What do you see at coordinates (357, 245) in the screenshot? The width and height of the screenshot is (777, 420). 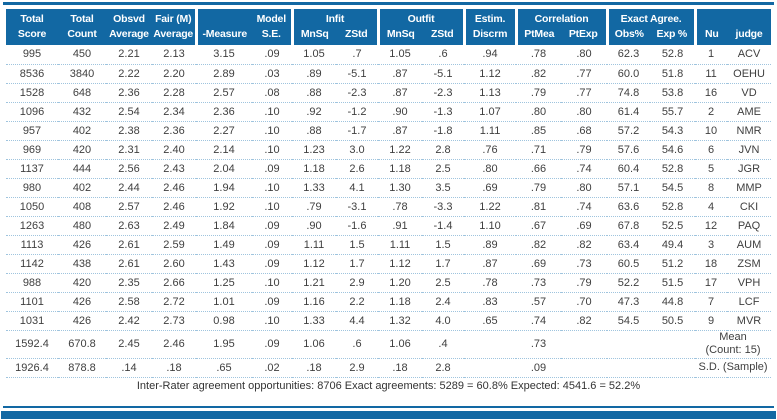 I see `table-cell: 1.5` at bounding box center [357, 245].